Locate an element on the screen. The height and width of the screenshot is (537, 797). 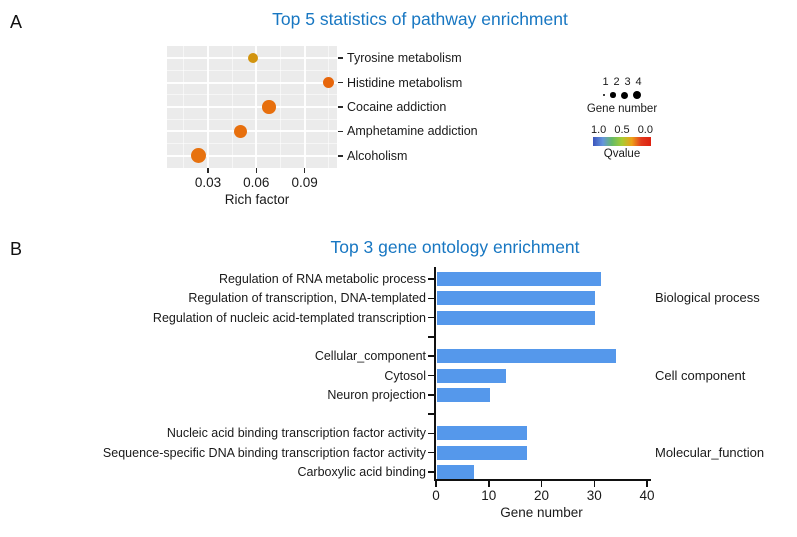
go-term-label: Cytosol is located at coordinates (405, 375).